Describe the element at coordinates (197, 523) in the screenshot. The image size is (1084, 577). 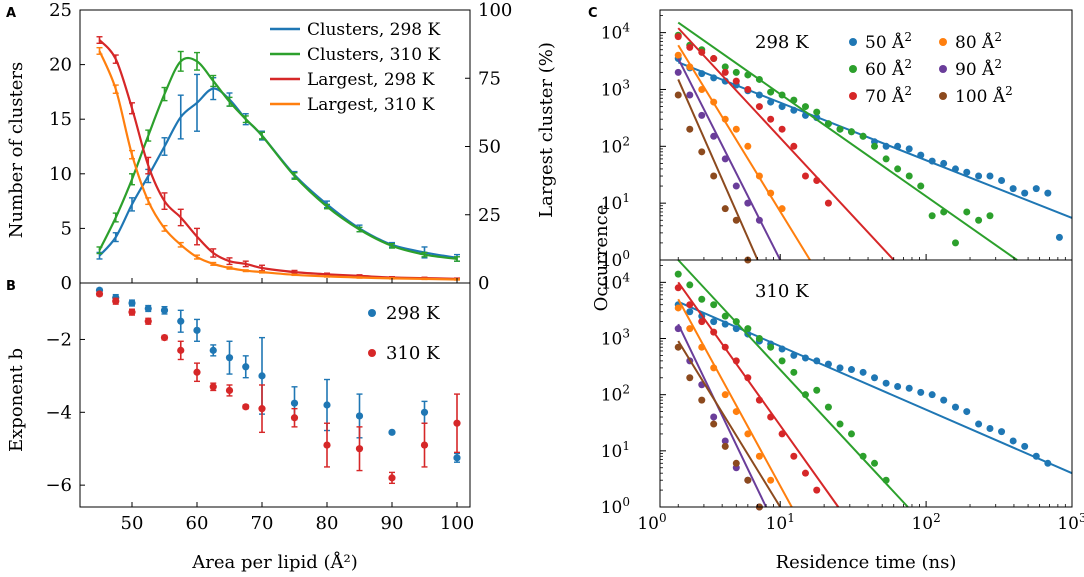
I see `x-tick-label: 60` at that location.